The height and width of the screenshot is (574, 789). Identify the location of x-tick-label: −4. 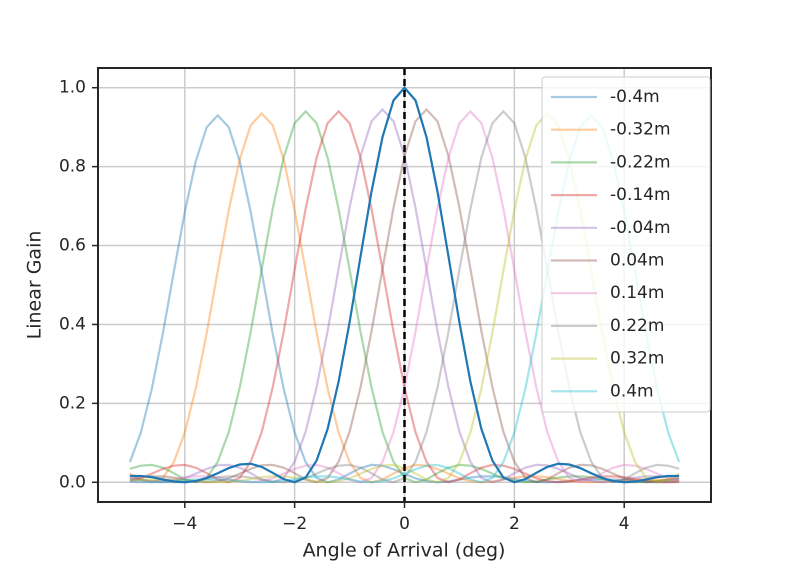
(184, 524).